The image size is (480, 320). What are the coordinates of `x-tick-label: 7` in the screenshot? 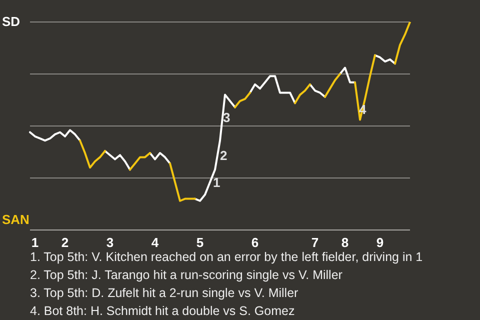 It's located at (315, 242).